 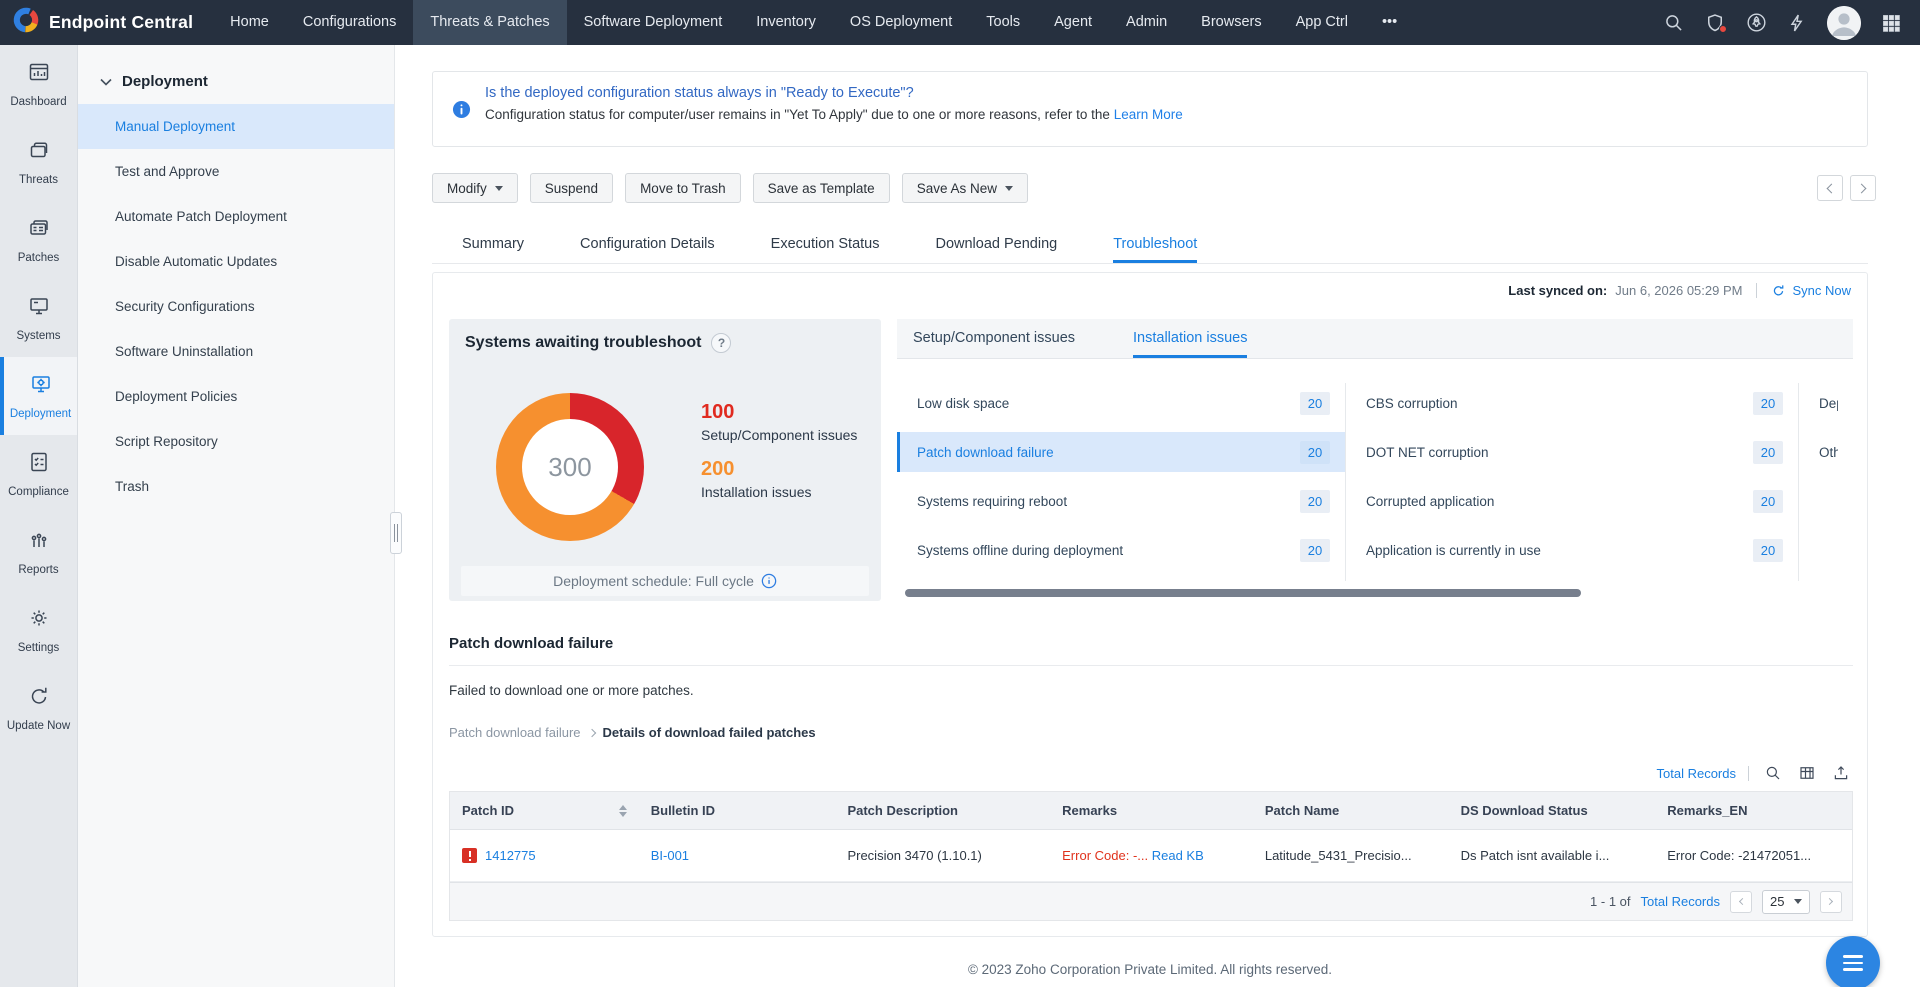 What do you see at coordinates (1841, 773) in the screenshot?
I see `export-icon` at bounding box center [1841, 773].